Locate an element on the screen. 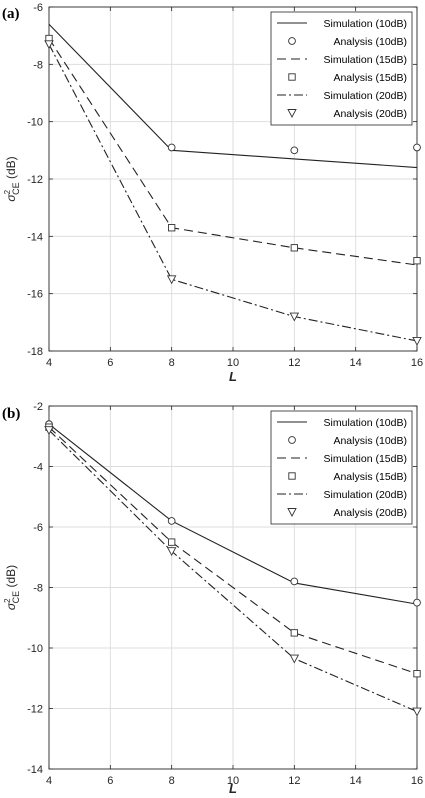 Image resolution: width=425 pixels, height=798 pixels. panel-label: (a) is located at coordinates (11, 14).